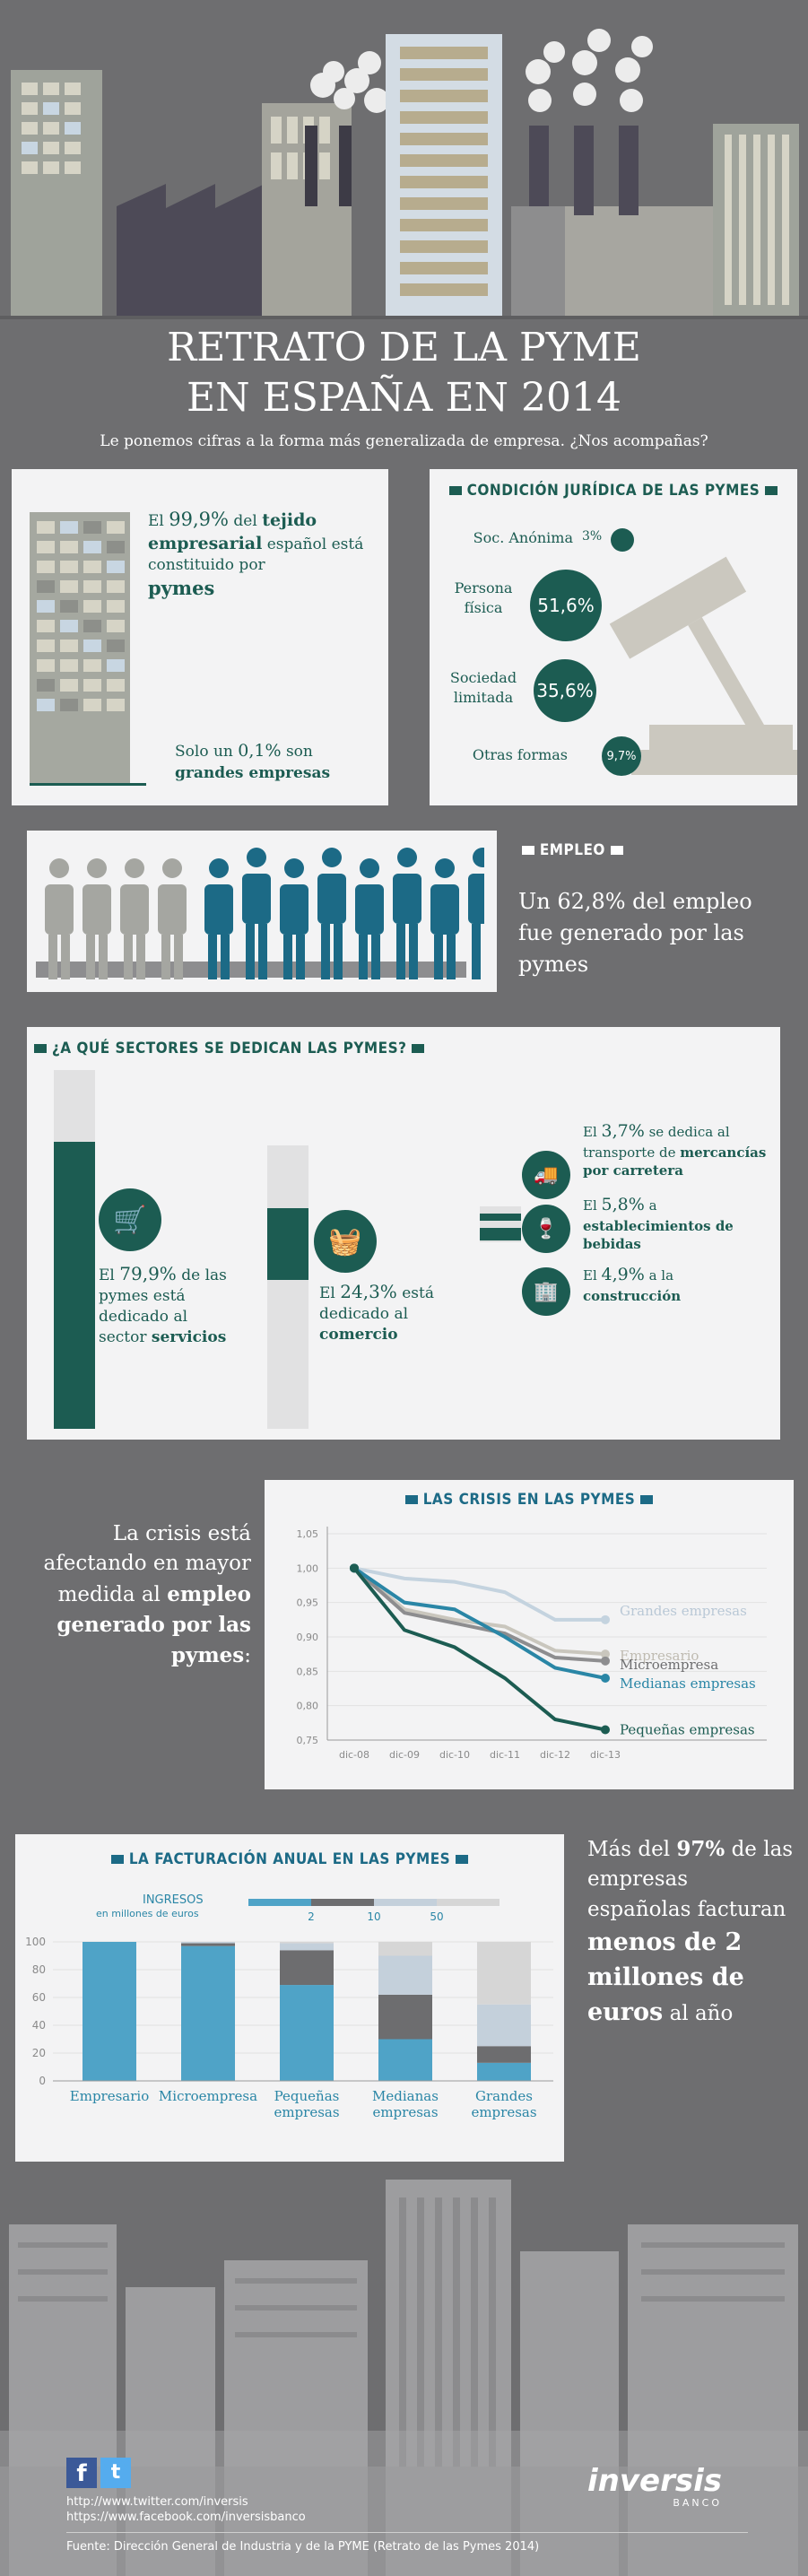  What do you see at coordinates (74, 1285) in the screenshot?
I see `sector-bar-servicios-fill` at bounding box center [74, 1285].